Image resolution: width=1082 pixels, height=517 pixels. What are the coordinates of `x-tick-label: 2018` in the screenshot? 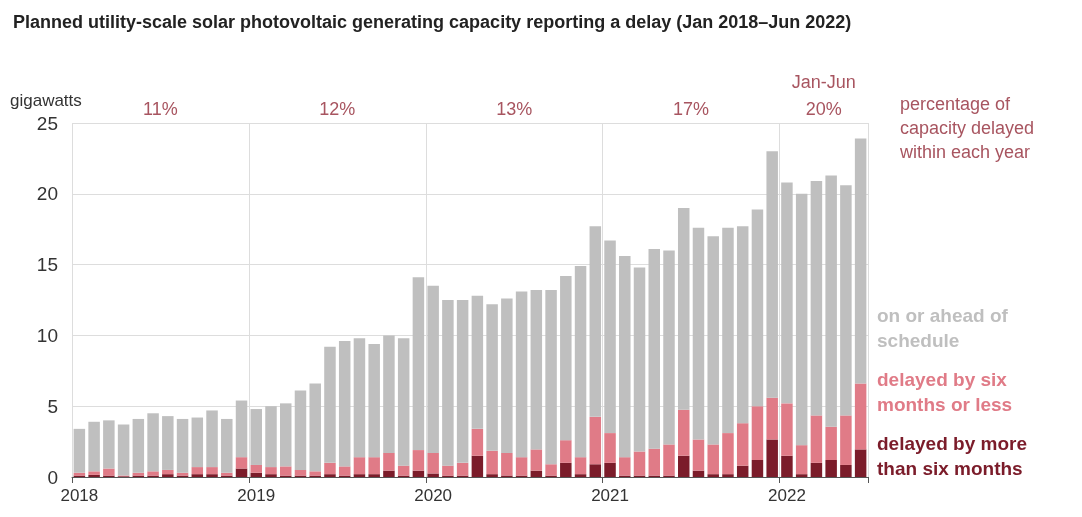 It's located at (79, 495).